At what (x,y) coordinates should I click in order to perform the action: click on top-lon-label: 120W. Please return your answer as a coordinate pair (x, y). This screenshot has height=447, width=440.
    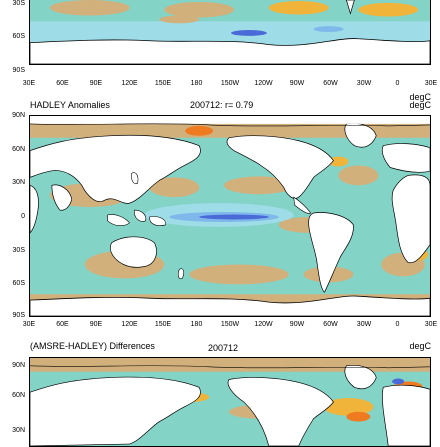
    Looking at the image, I should click on (263, 83).